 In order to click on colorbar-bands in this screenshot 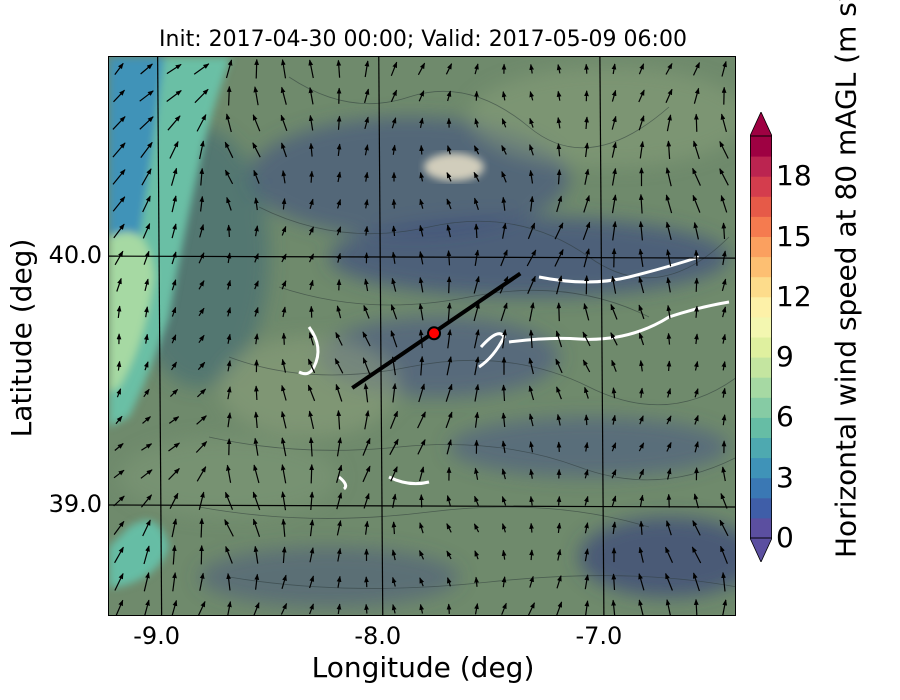, I will do `click(761, 337)`.